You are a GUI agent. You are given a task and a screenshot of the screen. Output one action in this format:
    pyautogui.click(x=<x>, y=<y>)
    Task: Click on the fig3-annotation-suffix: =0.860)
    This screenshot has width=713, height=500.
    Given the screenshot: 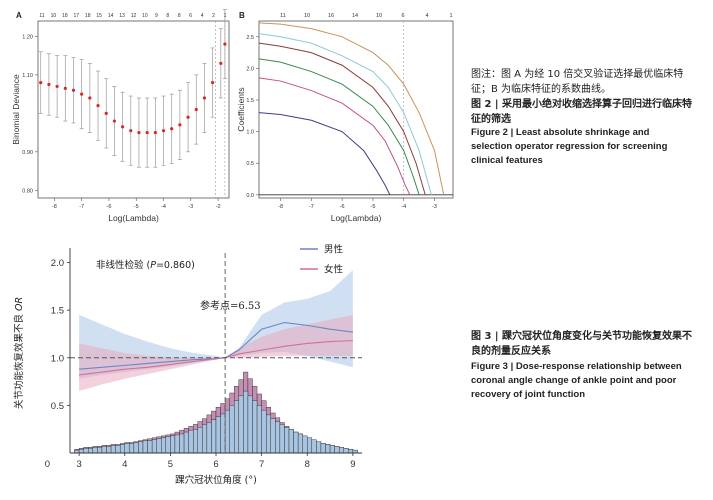 What is the action you would take?
    pyautogui.click(x=175, y=265)
    